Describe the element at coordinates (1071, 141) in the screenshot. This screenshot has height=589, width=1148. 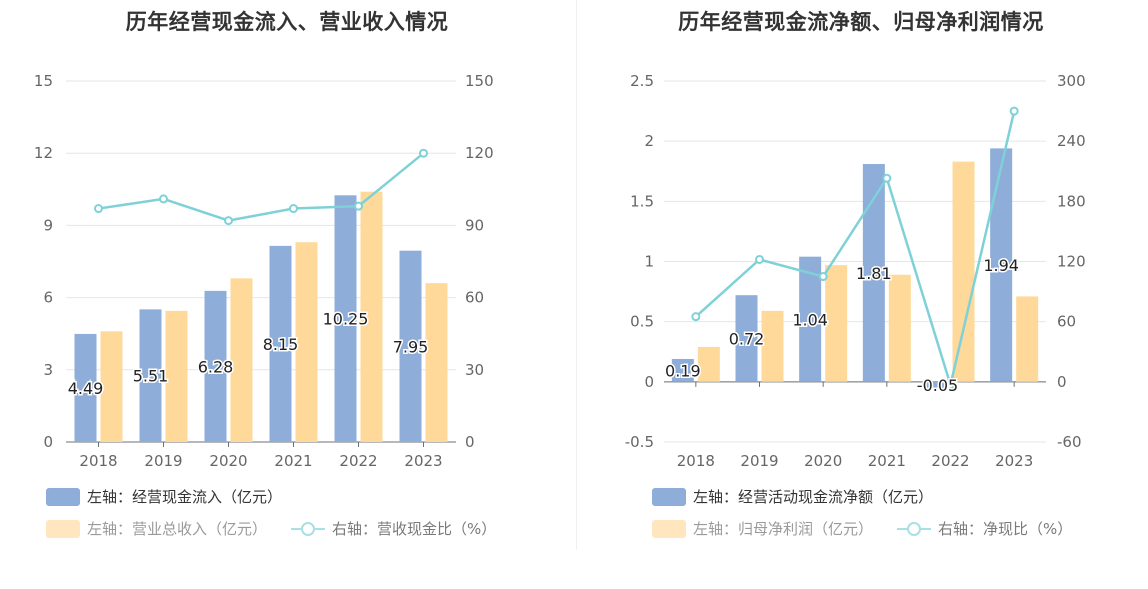
I see `y-right-tick-label: 240` at that location.